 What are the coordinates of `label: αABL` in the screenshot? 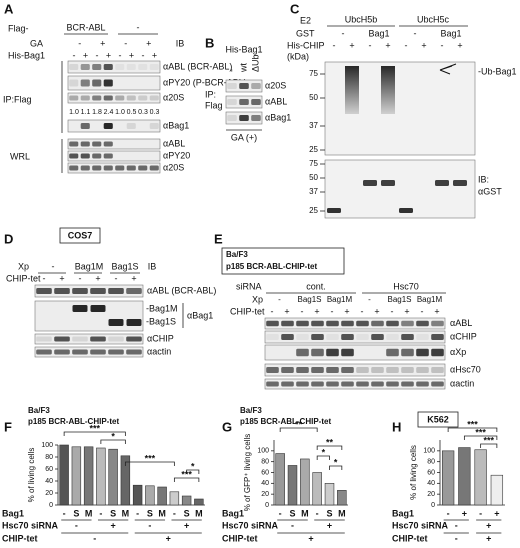 It's located at (461, 323).